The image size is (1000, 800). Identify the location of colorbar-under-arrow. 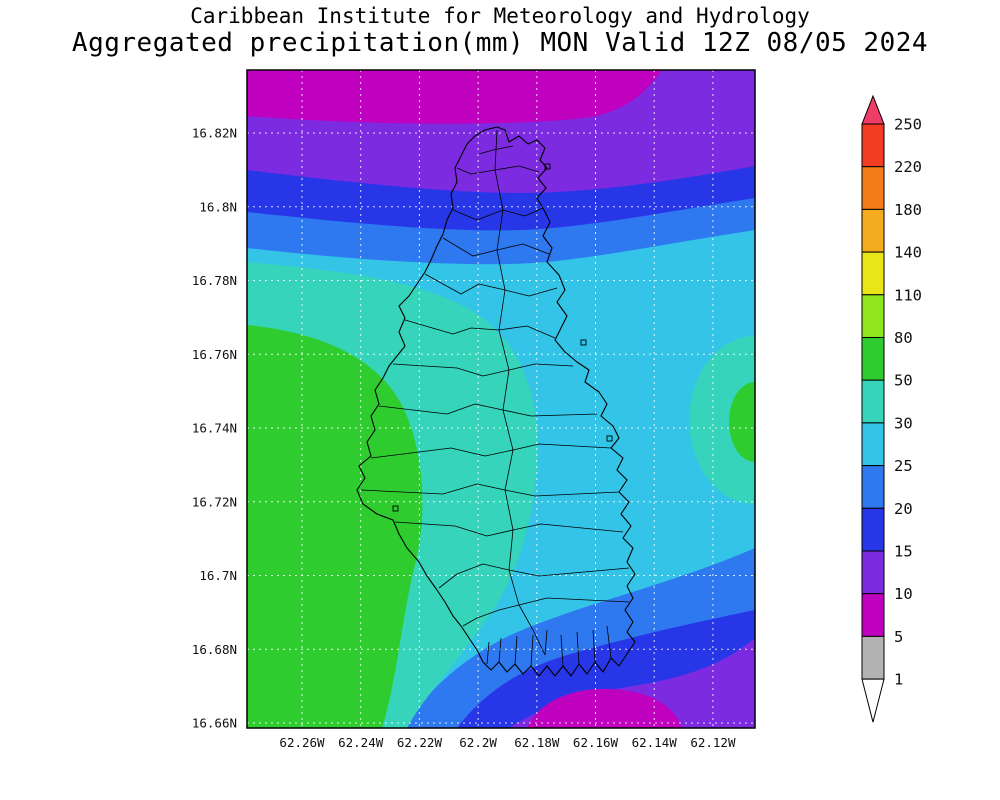
(873, 700).